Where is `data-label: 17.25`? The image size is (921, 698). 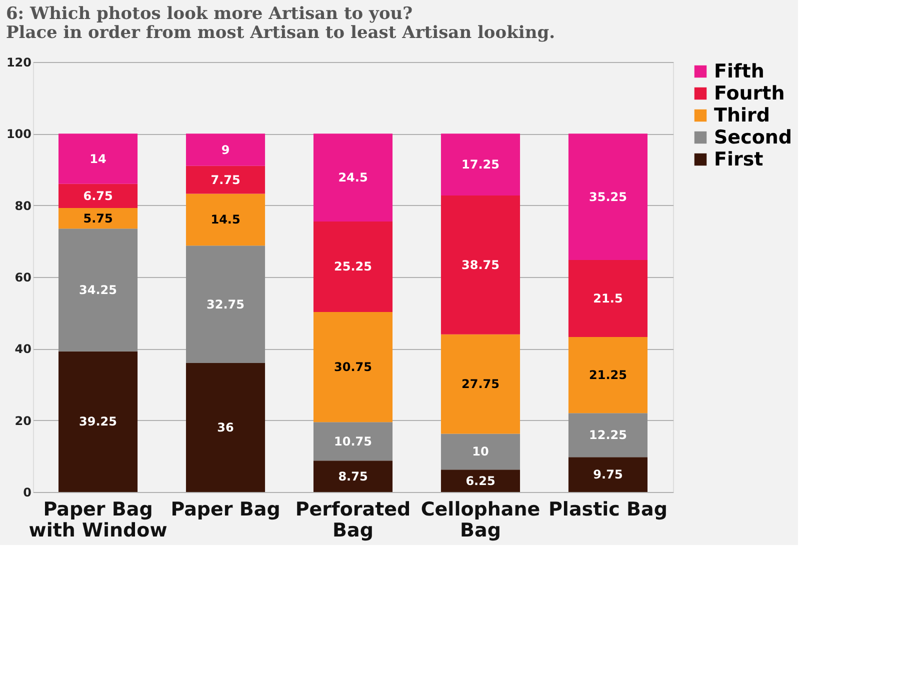 data-label: 17.25 is located at coordinates (481, 165).